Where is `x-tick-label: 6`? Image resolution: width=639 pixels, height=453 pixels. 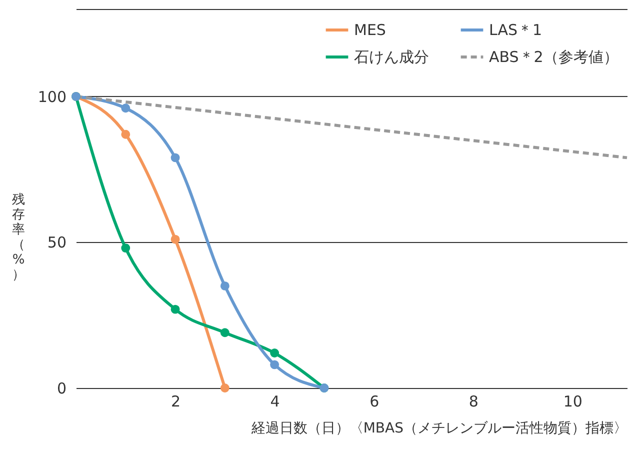
x-tick-label: 6 is located at coordinates (375, 401).